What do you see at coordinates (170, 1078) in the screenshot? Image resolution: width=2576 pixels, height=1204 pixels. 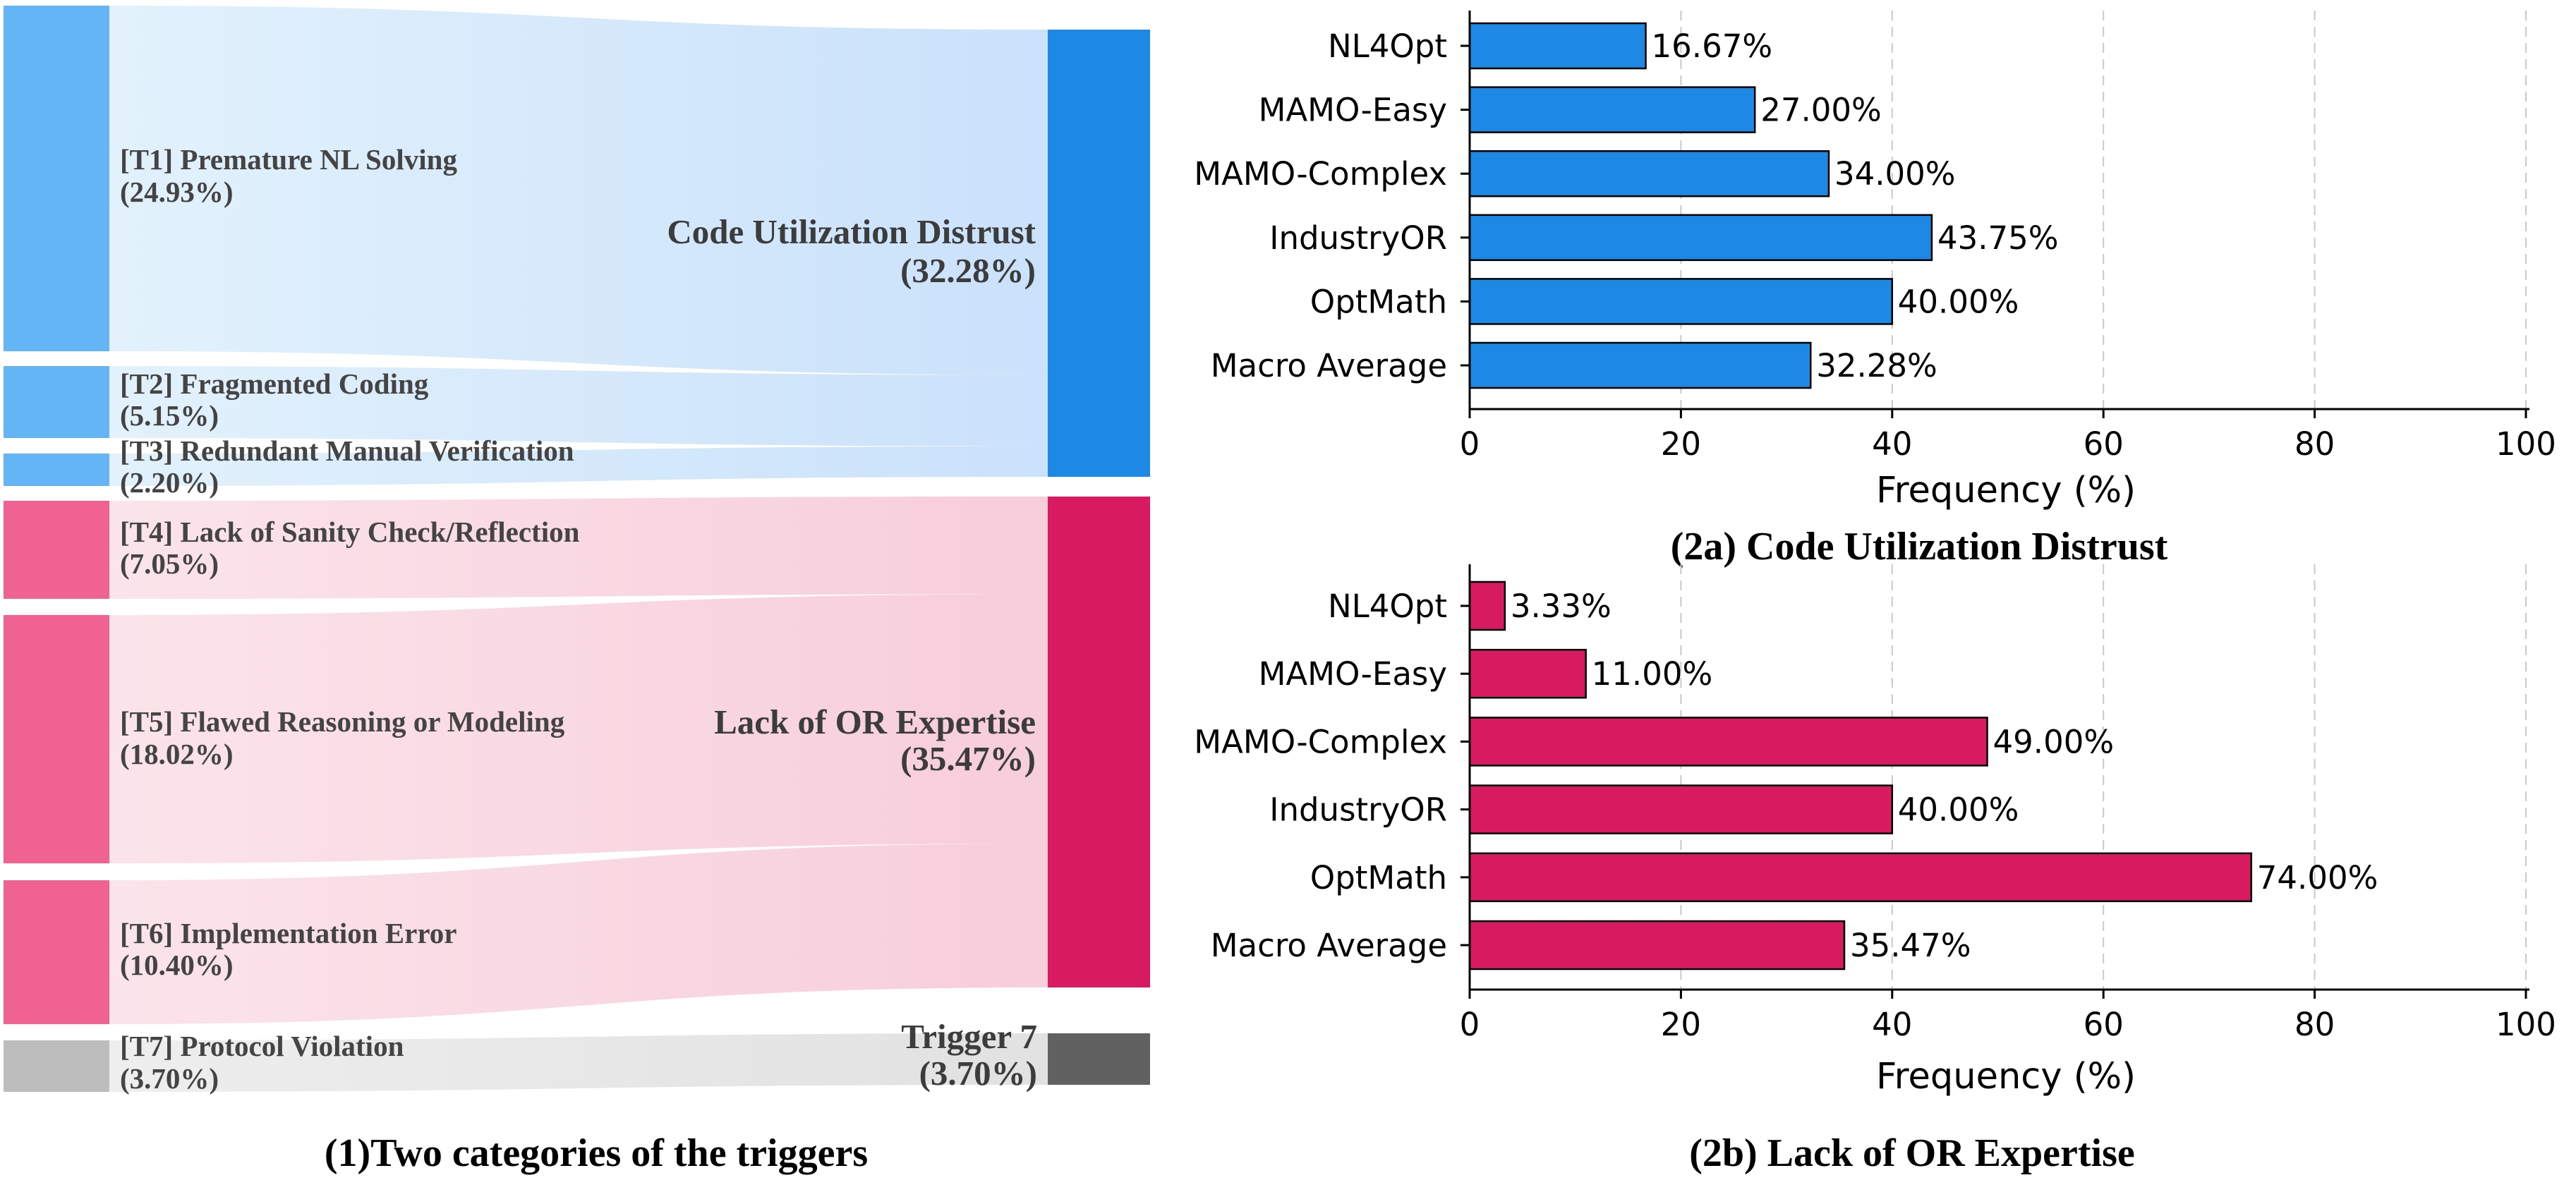 I see `trigger-t7-pct: (3.70%)` at bounding box center [170, 1078].